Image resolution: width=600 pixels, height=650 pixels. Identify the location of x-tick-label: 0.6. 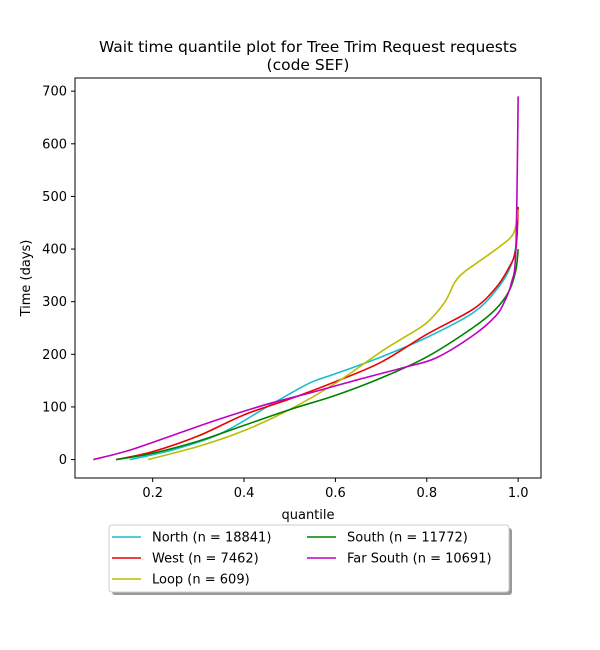
(335, 493).